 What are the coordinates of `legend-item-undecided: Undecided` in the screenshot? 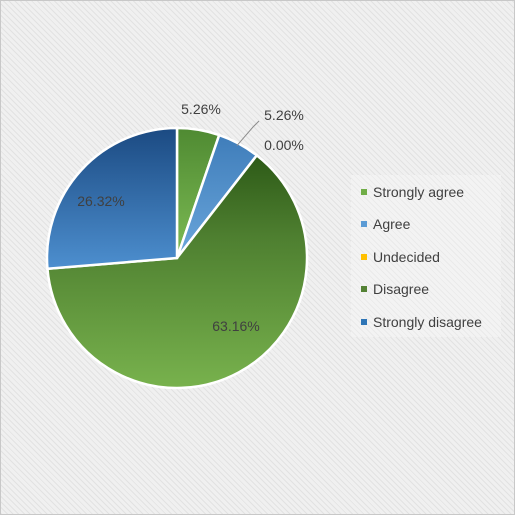 It's located at (400, 257).